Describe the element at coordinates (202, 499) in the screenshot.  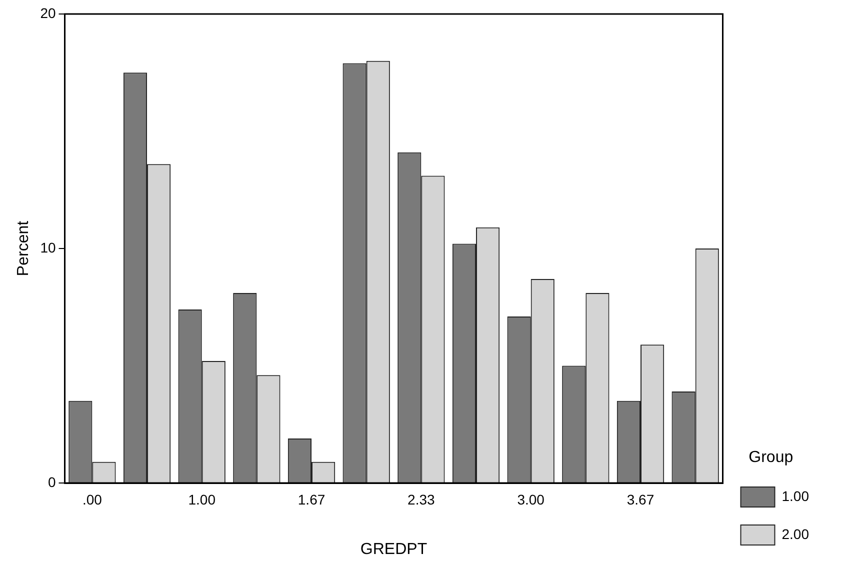
I see `x-tick-label: 1.00` at that location.